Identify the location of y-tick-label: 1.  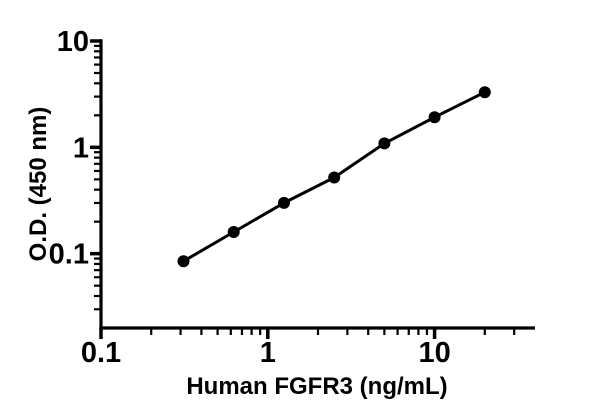
(81, 148).